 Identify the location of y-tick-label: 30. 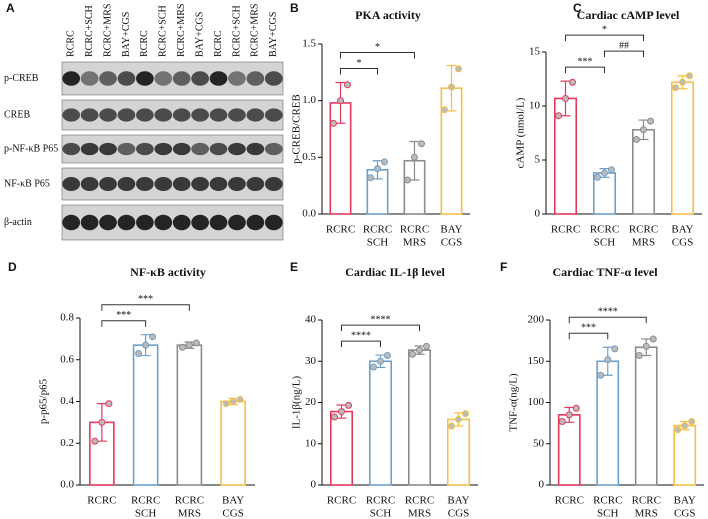
(311, 361).